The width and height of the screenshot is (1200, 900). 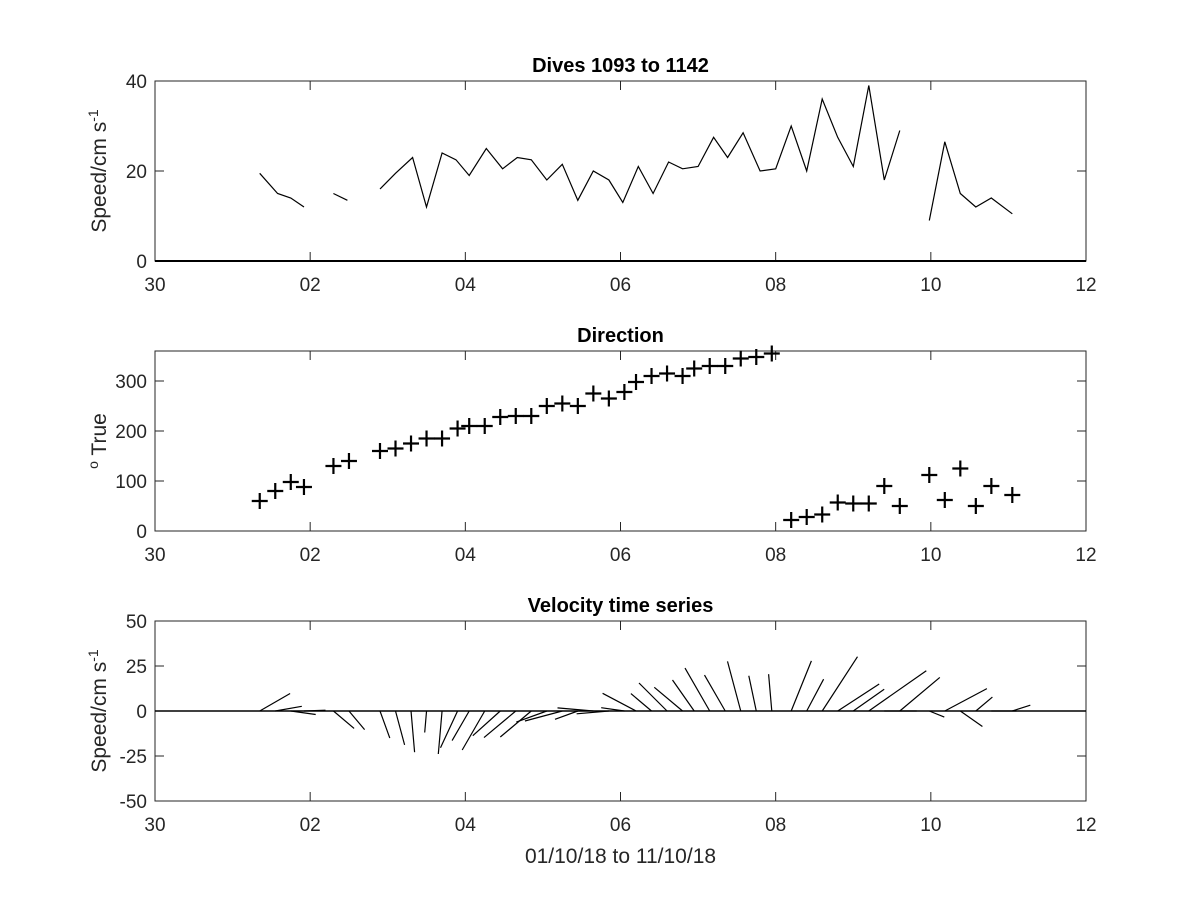 I want to click on panel-direction-ylabel: o True, so click(x=98, y=441).